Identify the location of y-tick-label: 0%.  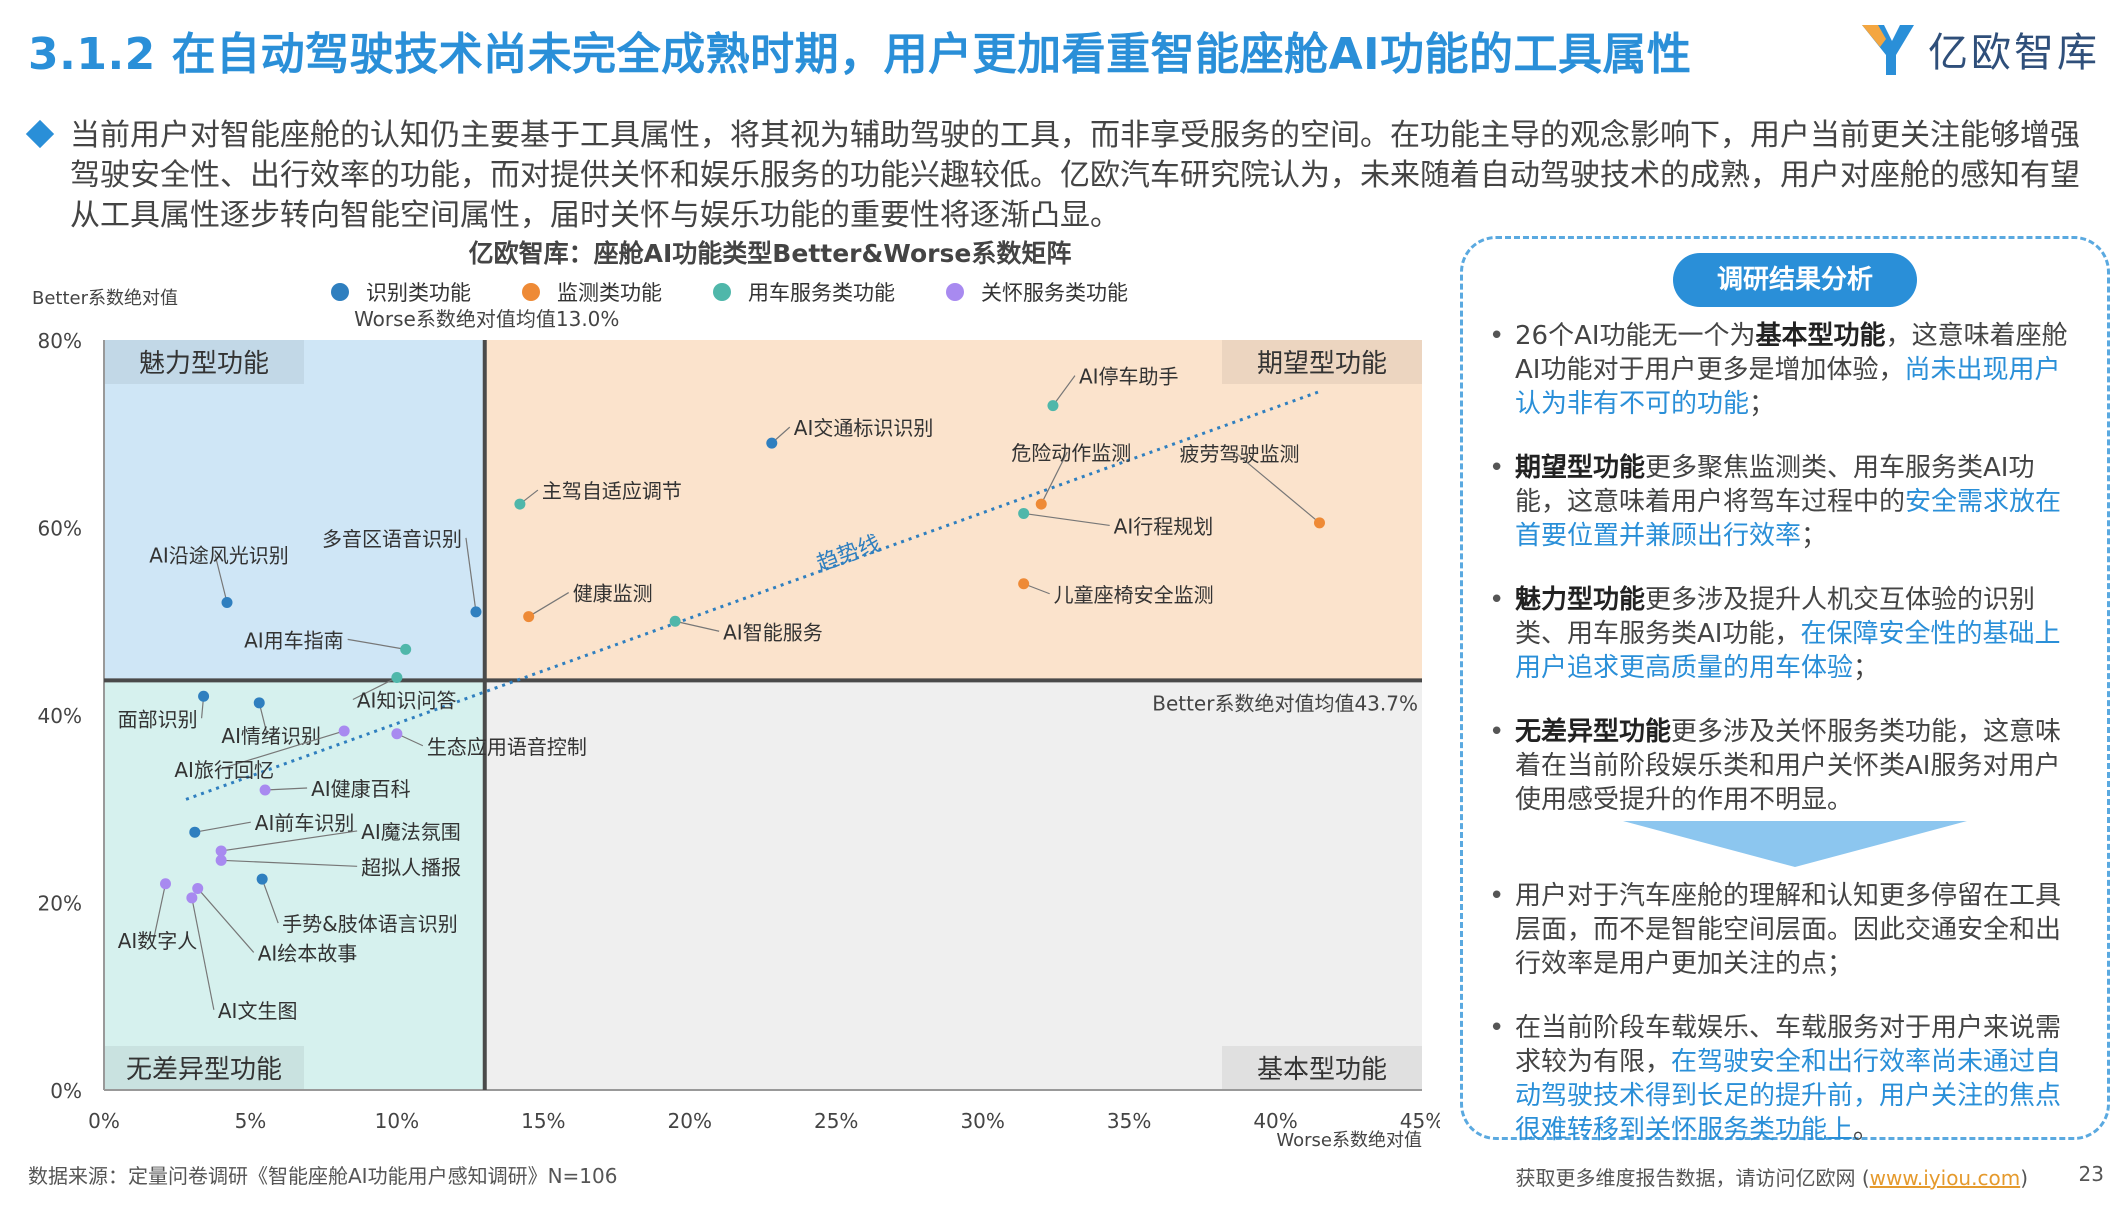
(66, 1091).